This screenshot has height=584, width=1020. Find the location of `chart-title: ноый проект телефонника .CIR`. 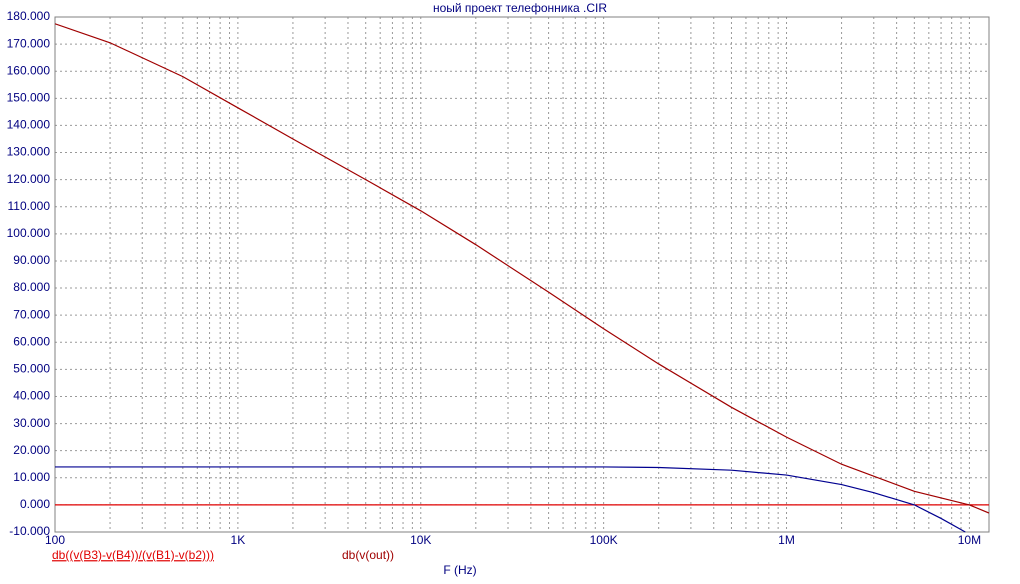

chart-title: ноый проект телефонника .CIR is located at coordinates (520, 8).